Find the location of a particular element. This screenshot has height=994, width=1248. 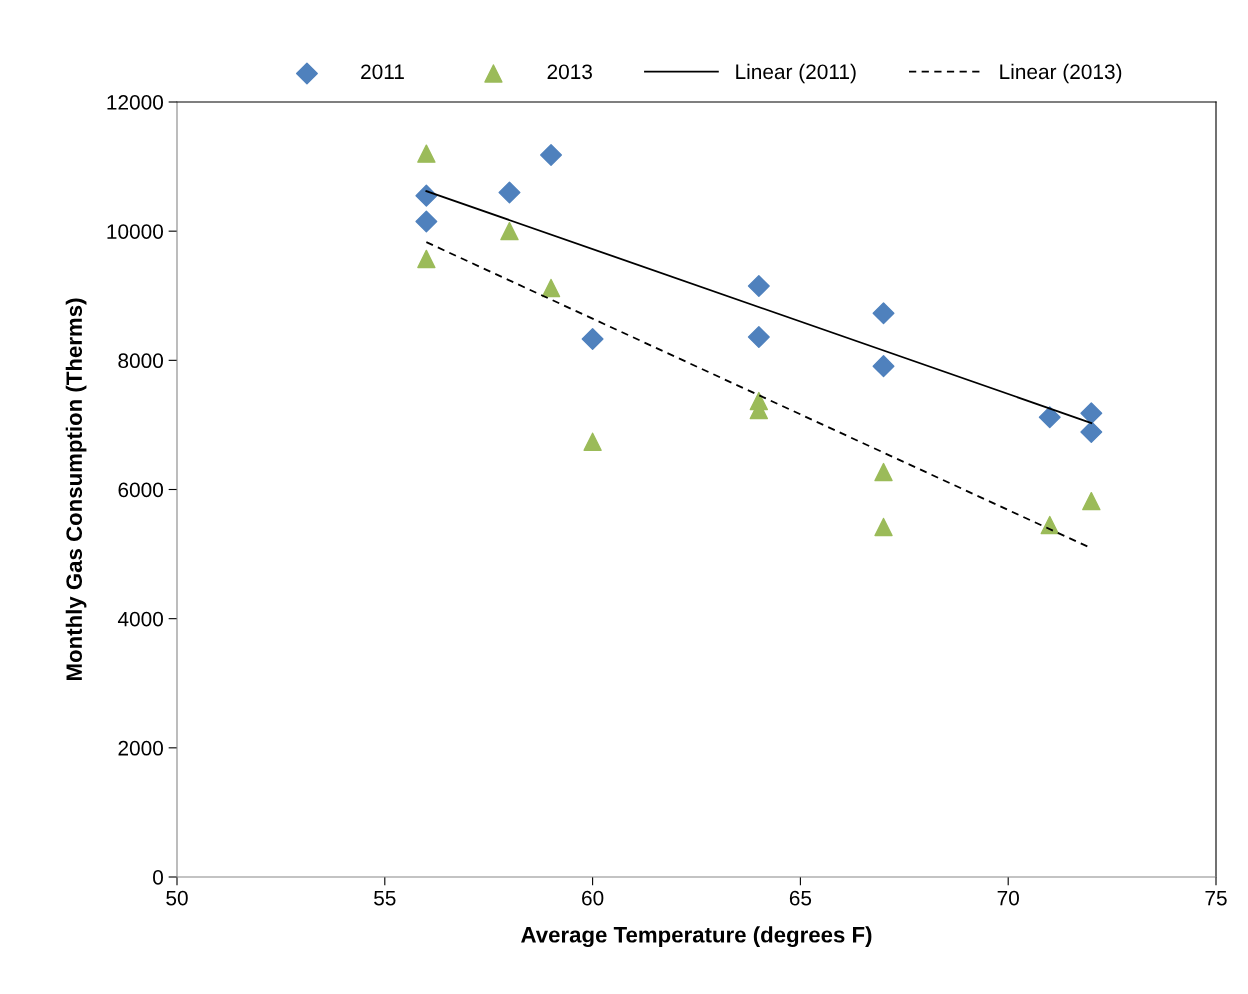

legend-label: 2013 is located at coordinates (569, 72).